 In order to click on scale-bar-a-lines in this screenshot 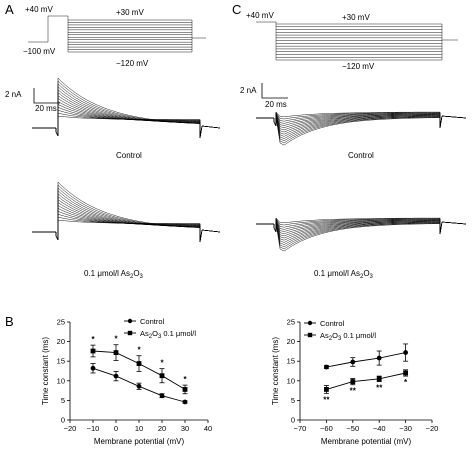, I will do `click(46, 96)`.